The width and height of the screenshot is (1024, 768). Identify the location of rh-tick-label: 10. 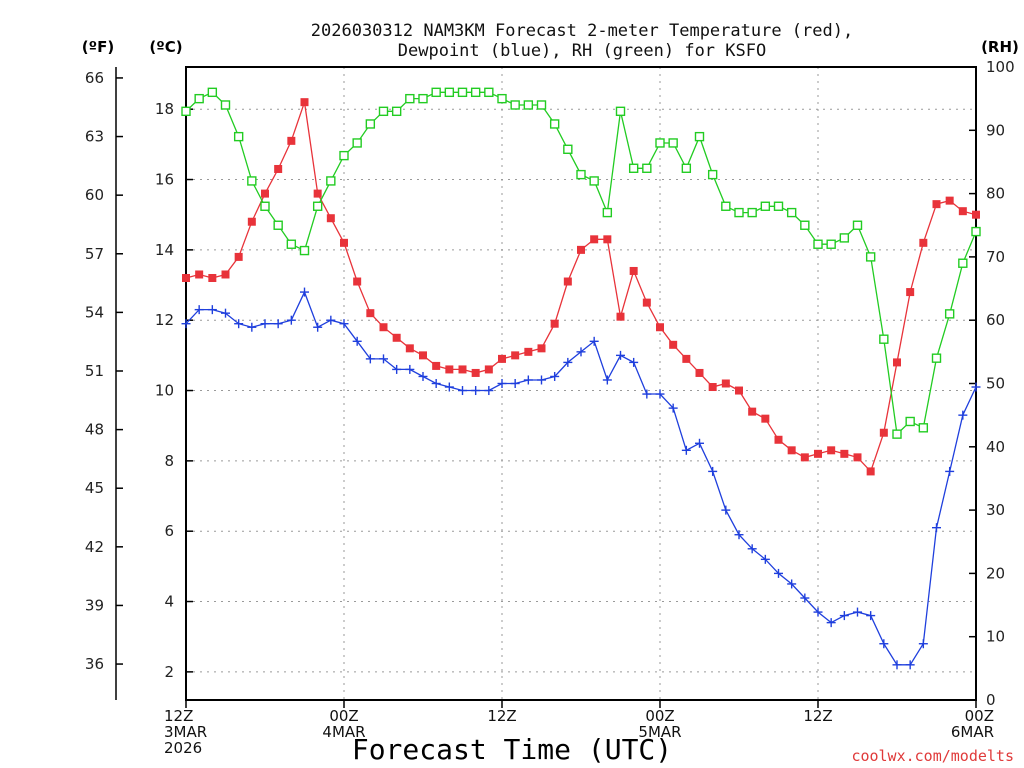
(995, 637).